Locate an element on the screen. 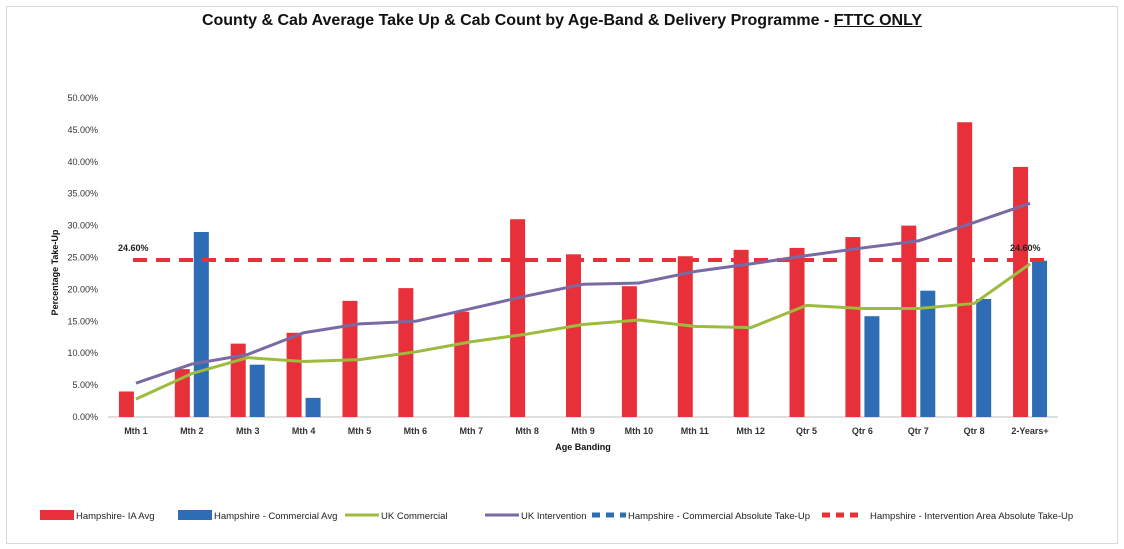  y-tick-label: 30.00% is located at coordinates (82, 226).